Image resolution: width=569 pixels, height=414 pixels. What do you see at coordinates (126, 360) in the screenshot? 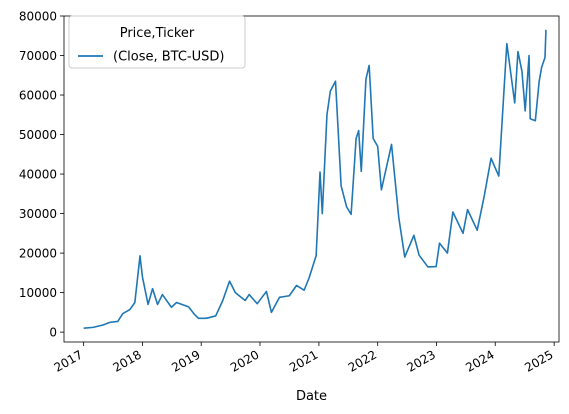
I see `x-tick-label-1: 2018` at bounding box center [126, 360].